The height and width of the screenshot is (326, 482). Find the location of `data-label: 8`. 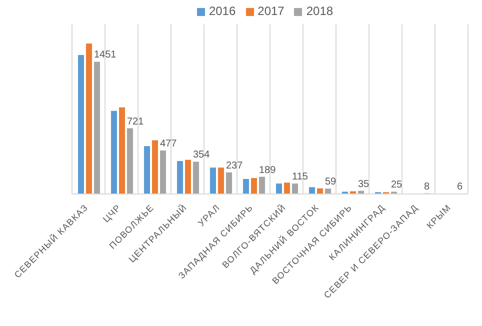

data-label: 8 is located at coordinates (427, 186).